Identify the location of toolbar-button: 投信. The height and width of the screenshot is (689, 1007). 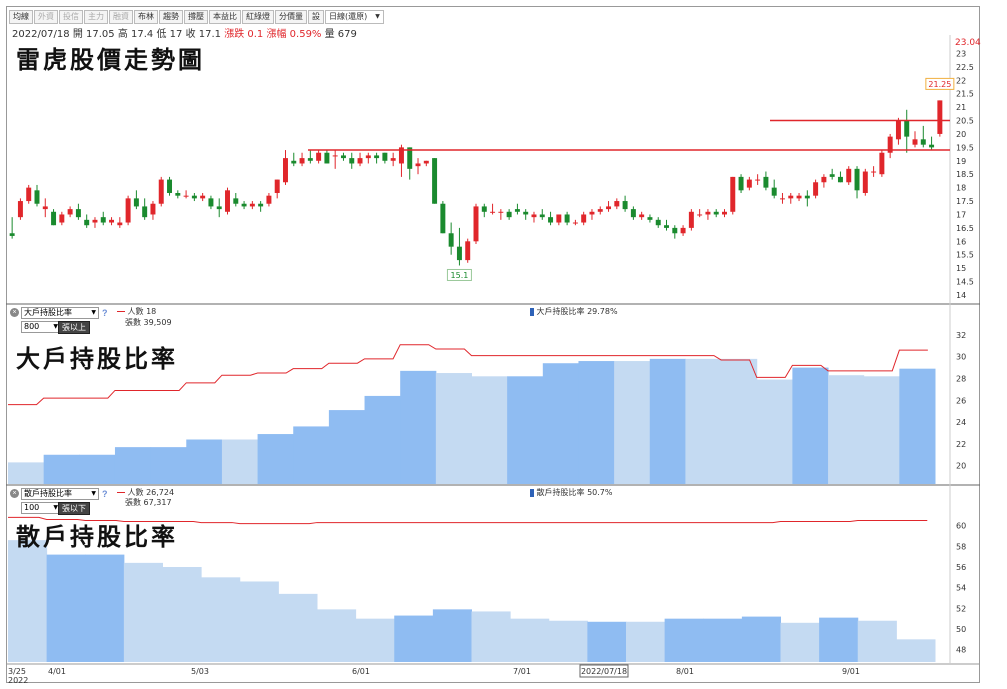
(71, 17).